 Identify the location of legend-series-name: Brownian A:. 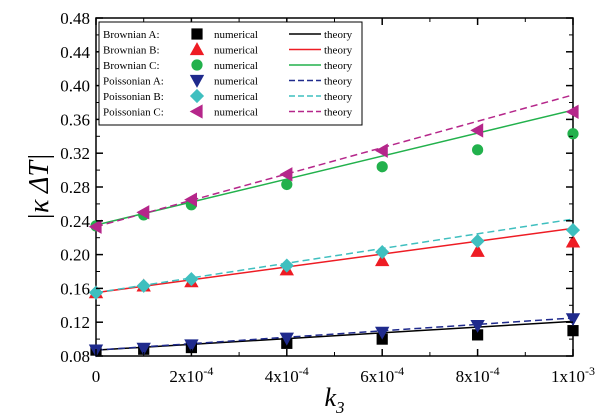
(131, 35).